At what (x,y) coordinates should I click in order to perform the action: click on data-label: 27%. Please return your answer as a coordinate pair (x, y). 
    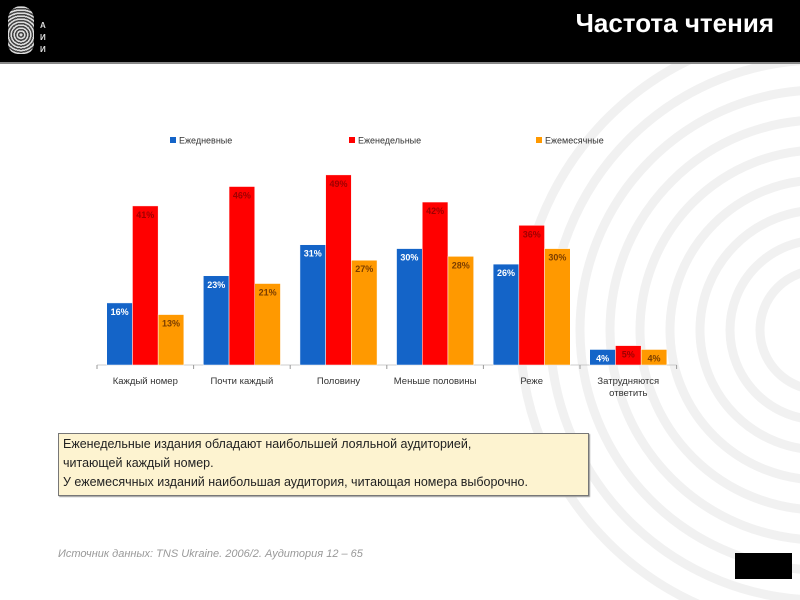
    Looking at the image, I should click on (364, 269).